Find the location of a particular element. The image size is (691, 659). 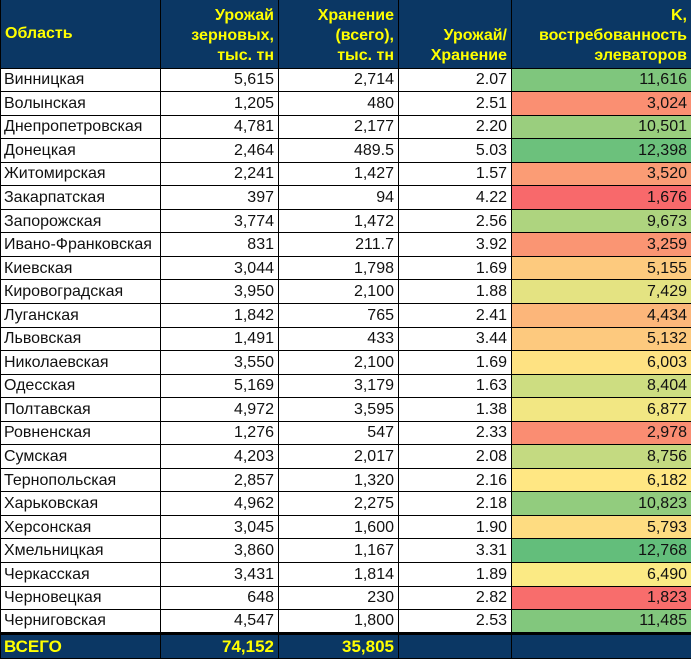

cell-harvest: 5,169 is located at coordinates (220, 386).